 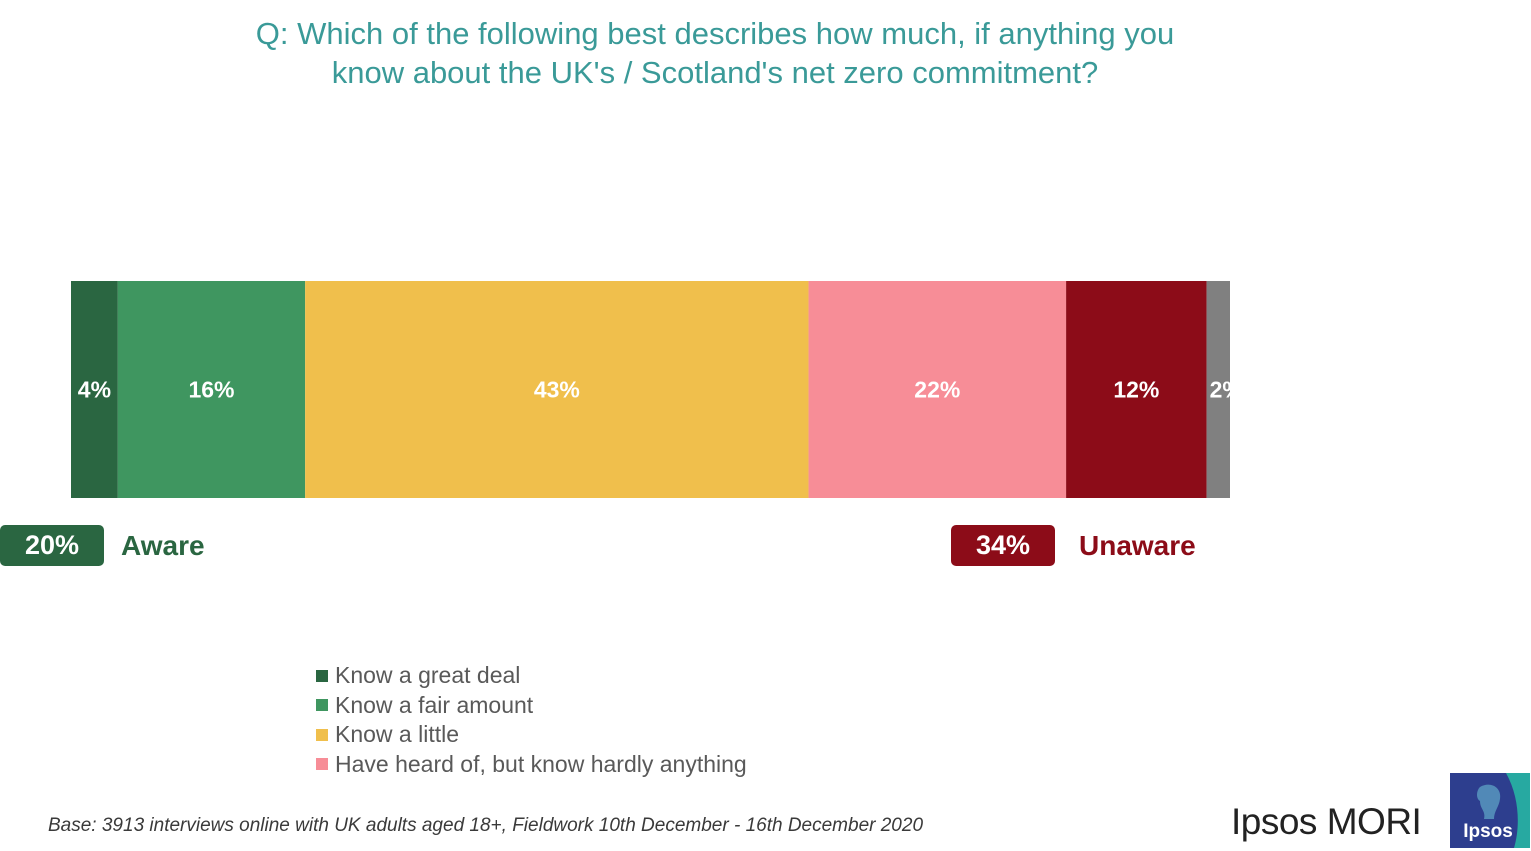 I want to click on unaware-value: 34%, so click(x=1003, y=545).